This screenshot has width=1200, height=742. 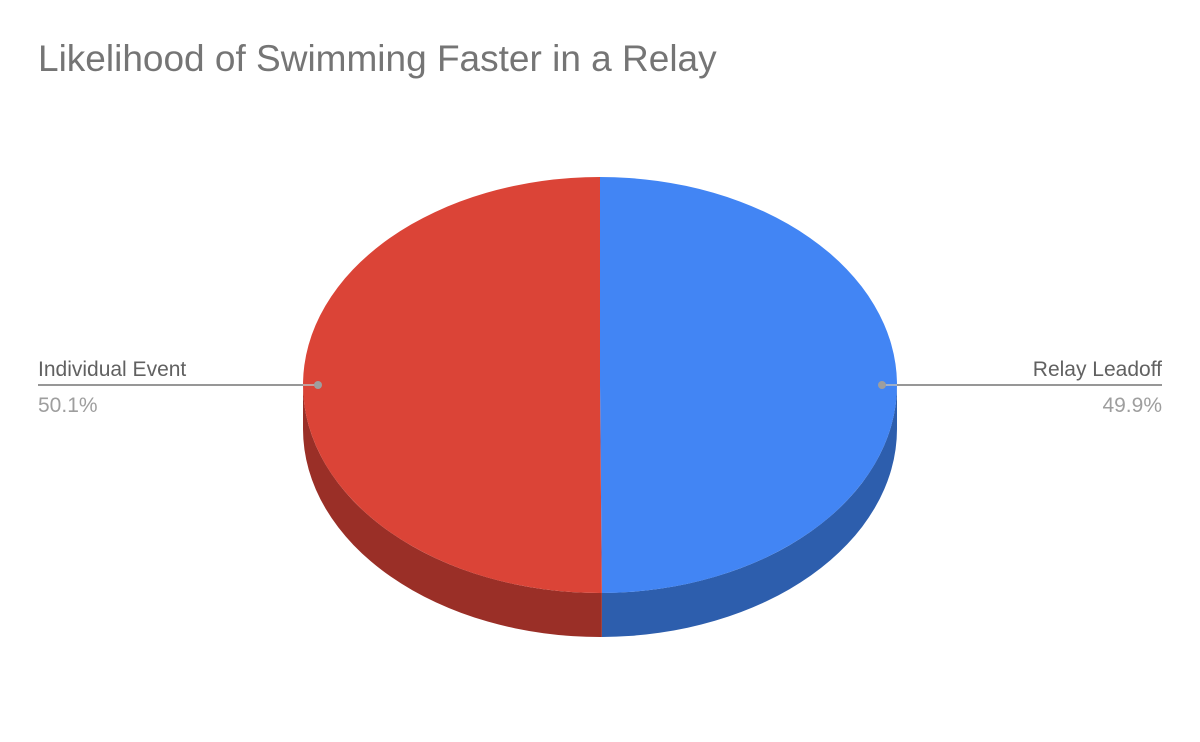 I want to click on leader-dot-relay-leadoff, so click(x=882, y=385).